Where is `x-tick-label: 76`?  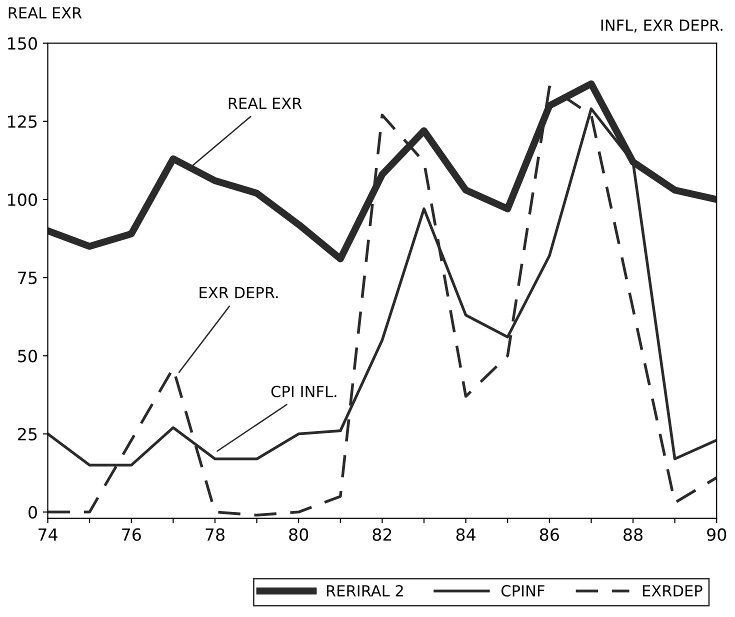
x-tick-label: 76 is located at coordinates (131, 534).